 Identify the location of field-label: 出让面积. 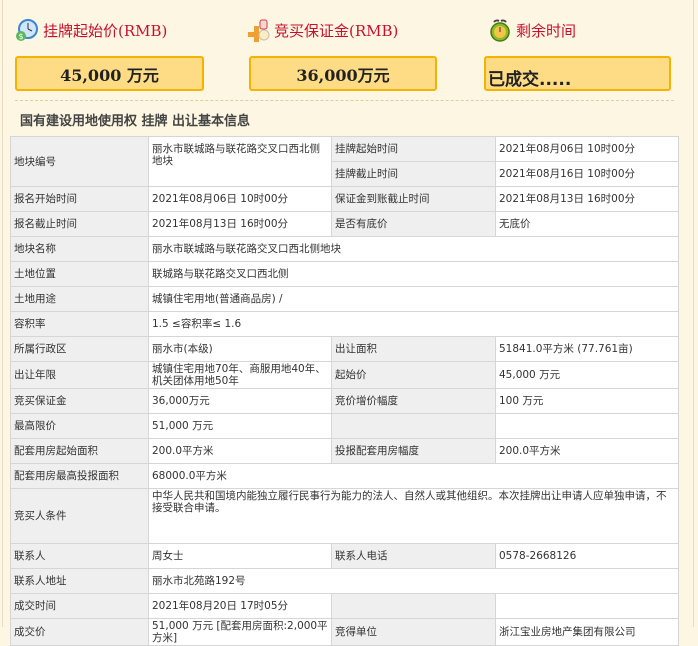
(413, 349).